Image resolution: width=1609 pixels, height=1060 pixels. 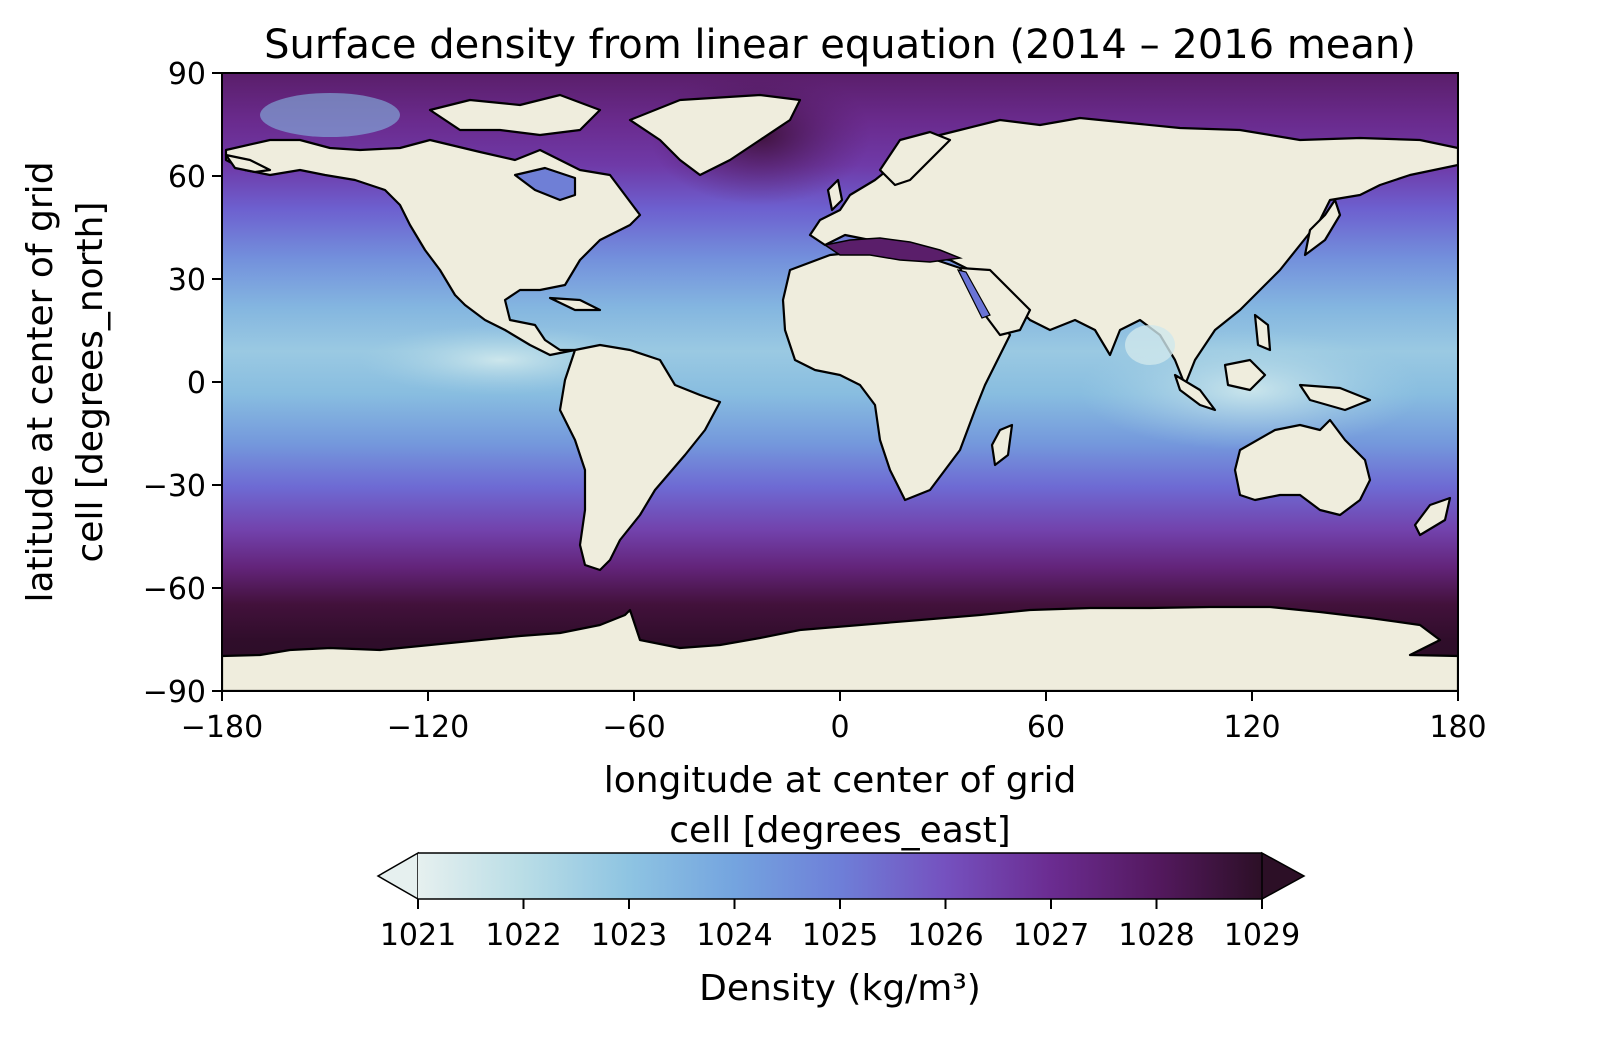 I want to click on bay-of-bengal-shading, so click(x=1150, y=345).